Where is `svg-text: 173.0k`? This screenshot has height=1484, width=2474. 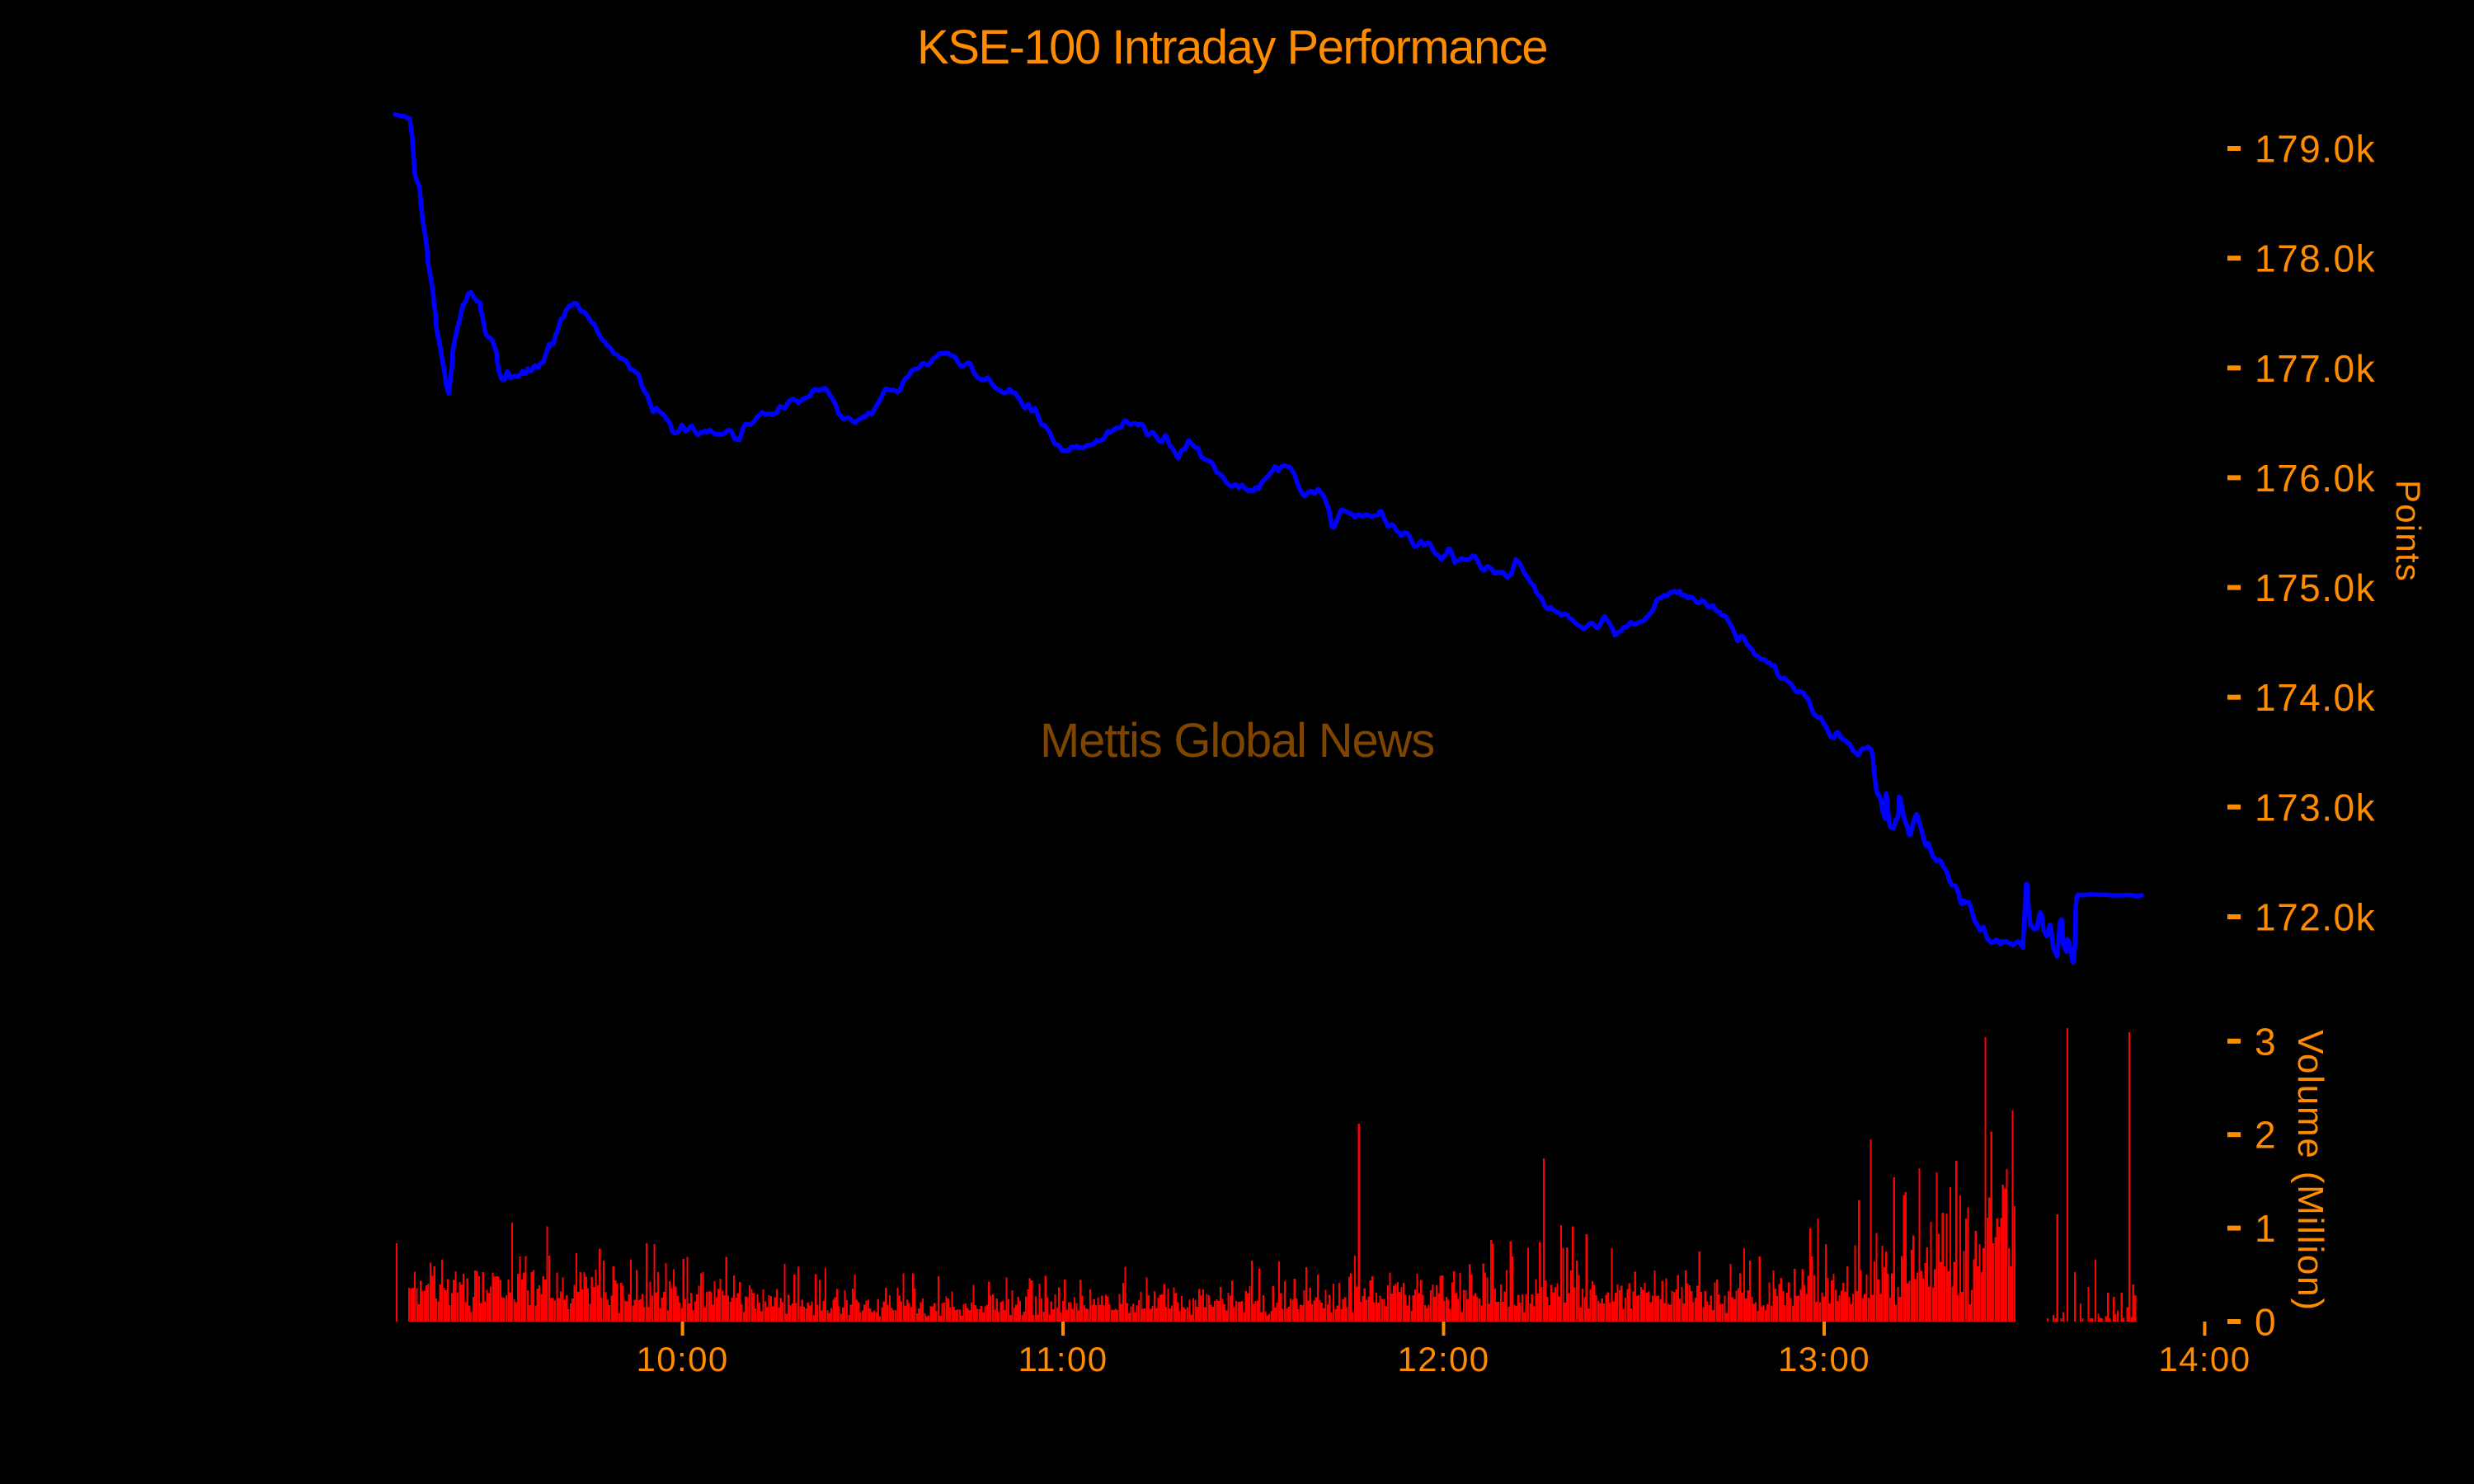 svg-text: 173.0k is located at coordinates (2315, 807).